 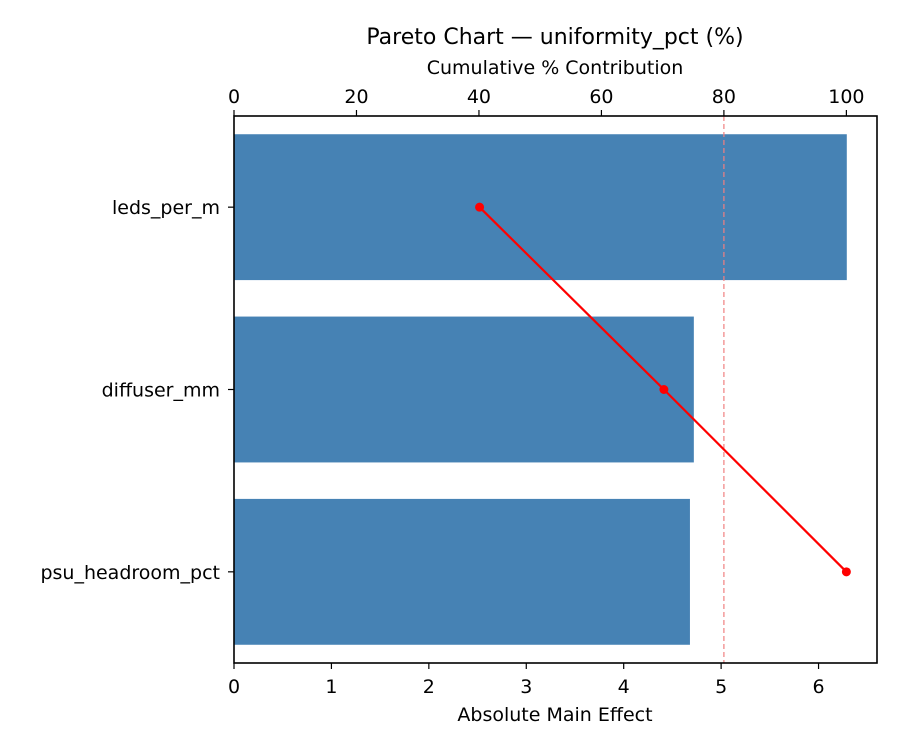 I want to click on x2-tick-label: 60, so click(x=601, y=97).